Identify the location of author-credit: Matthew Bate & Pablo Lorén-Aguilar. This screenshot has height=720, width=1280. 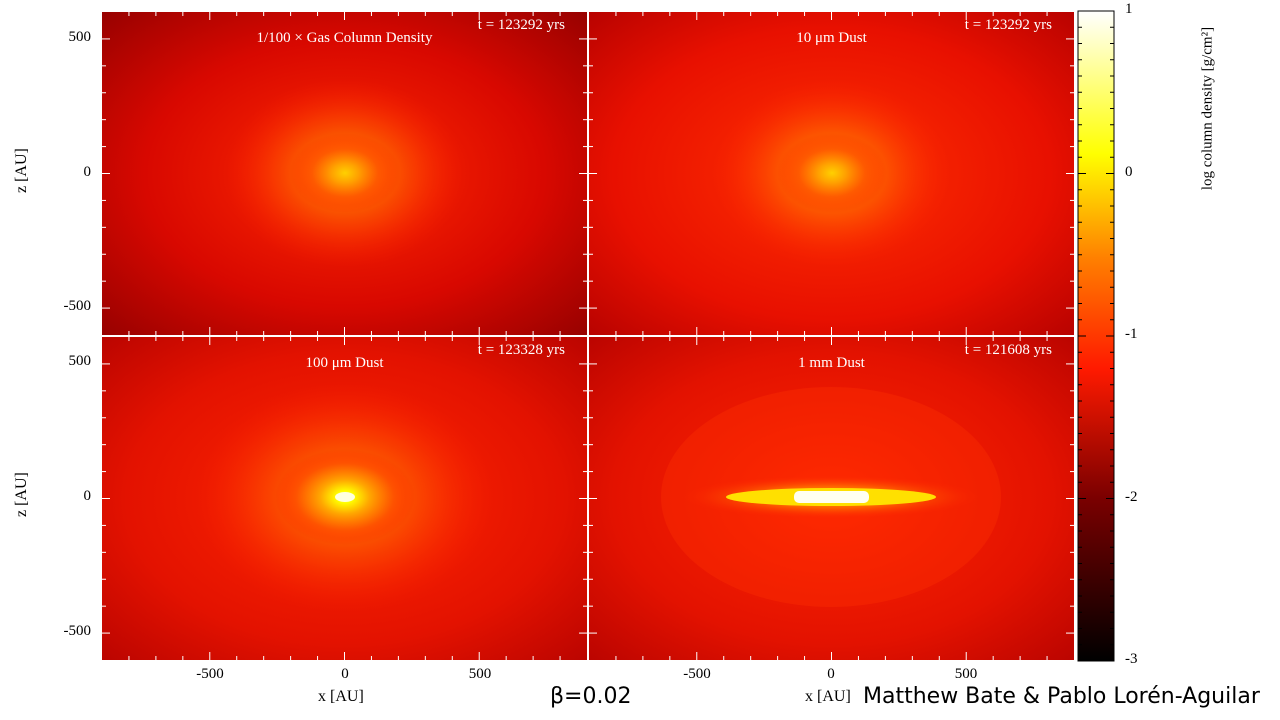
(1061, 696).